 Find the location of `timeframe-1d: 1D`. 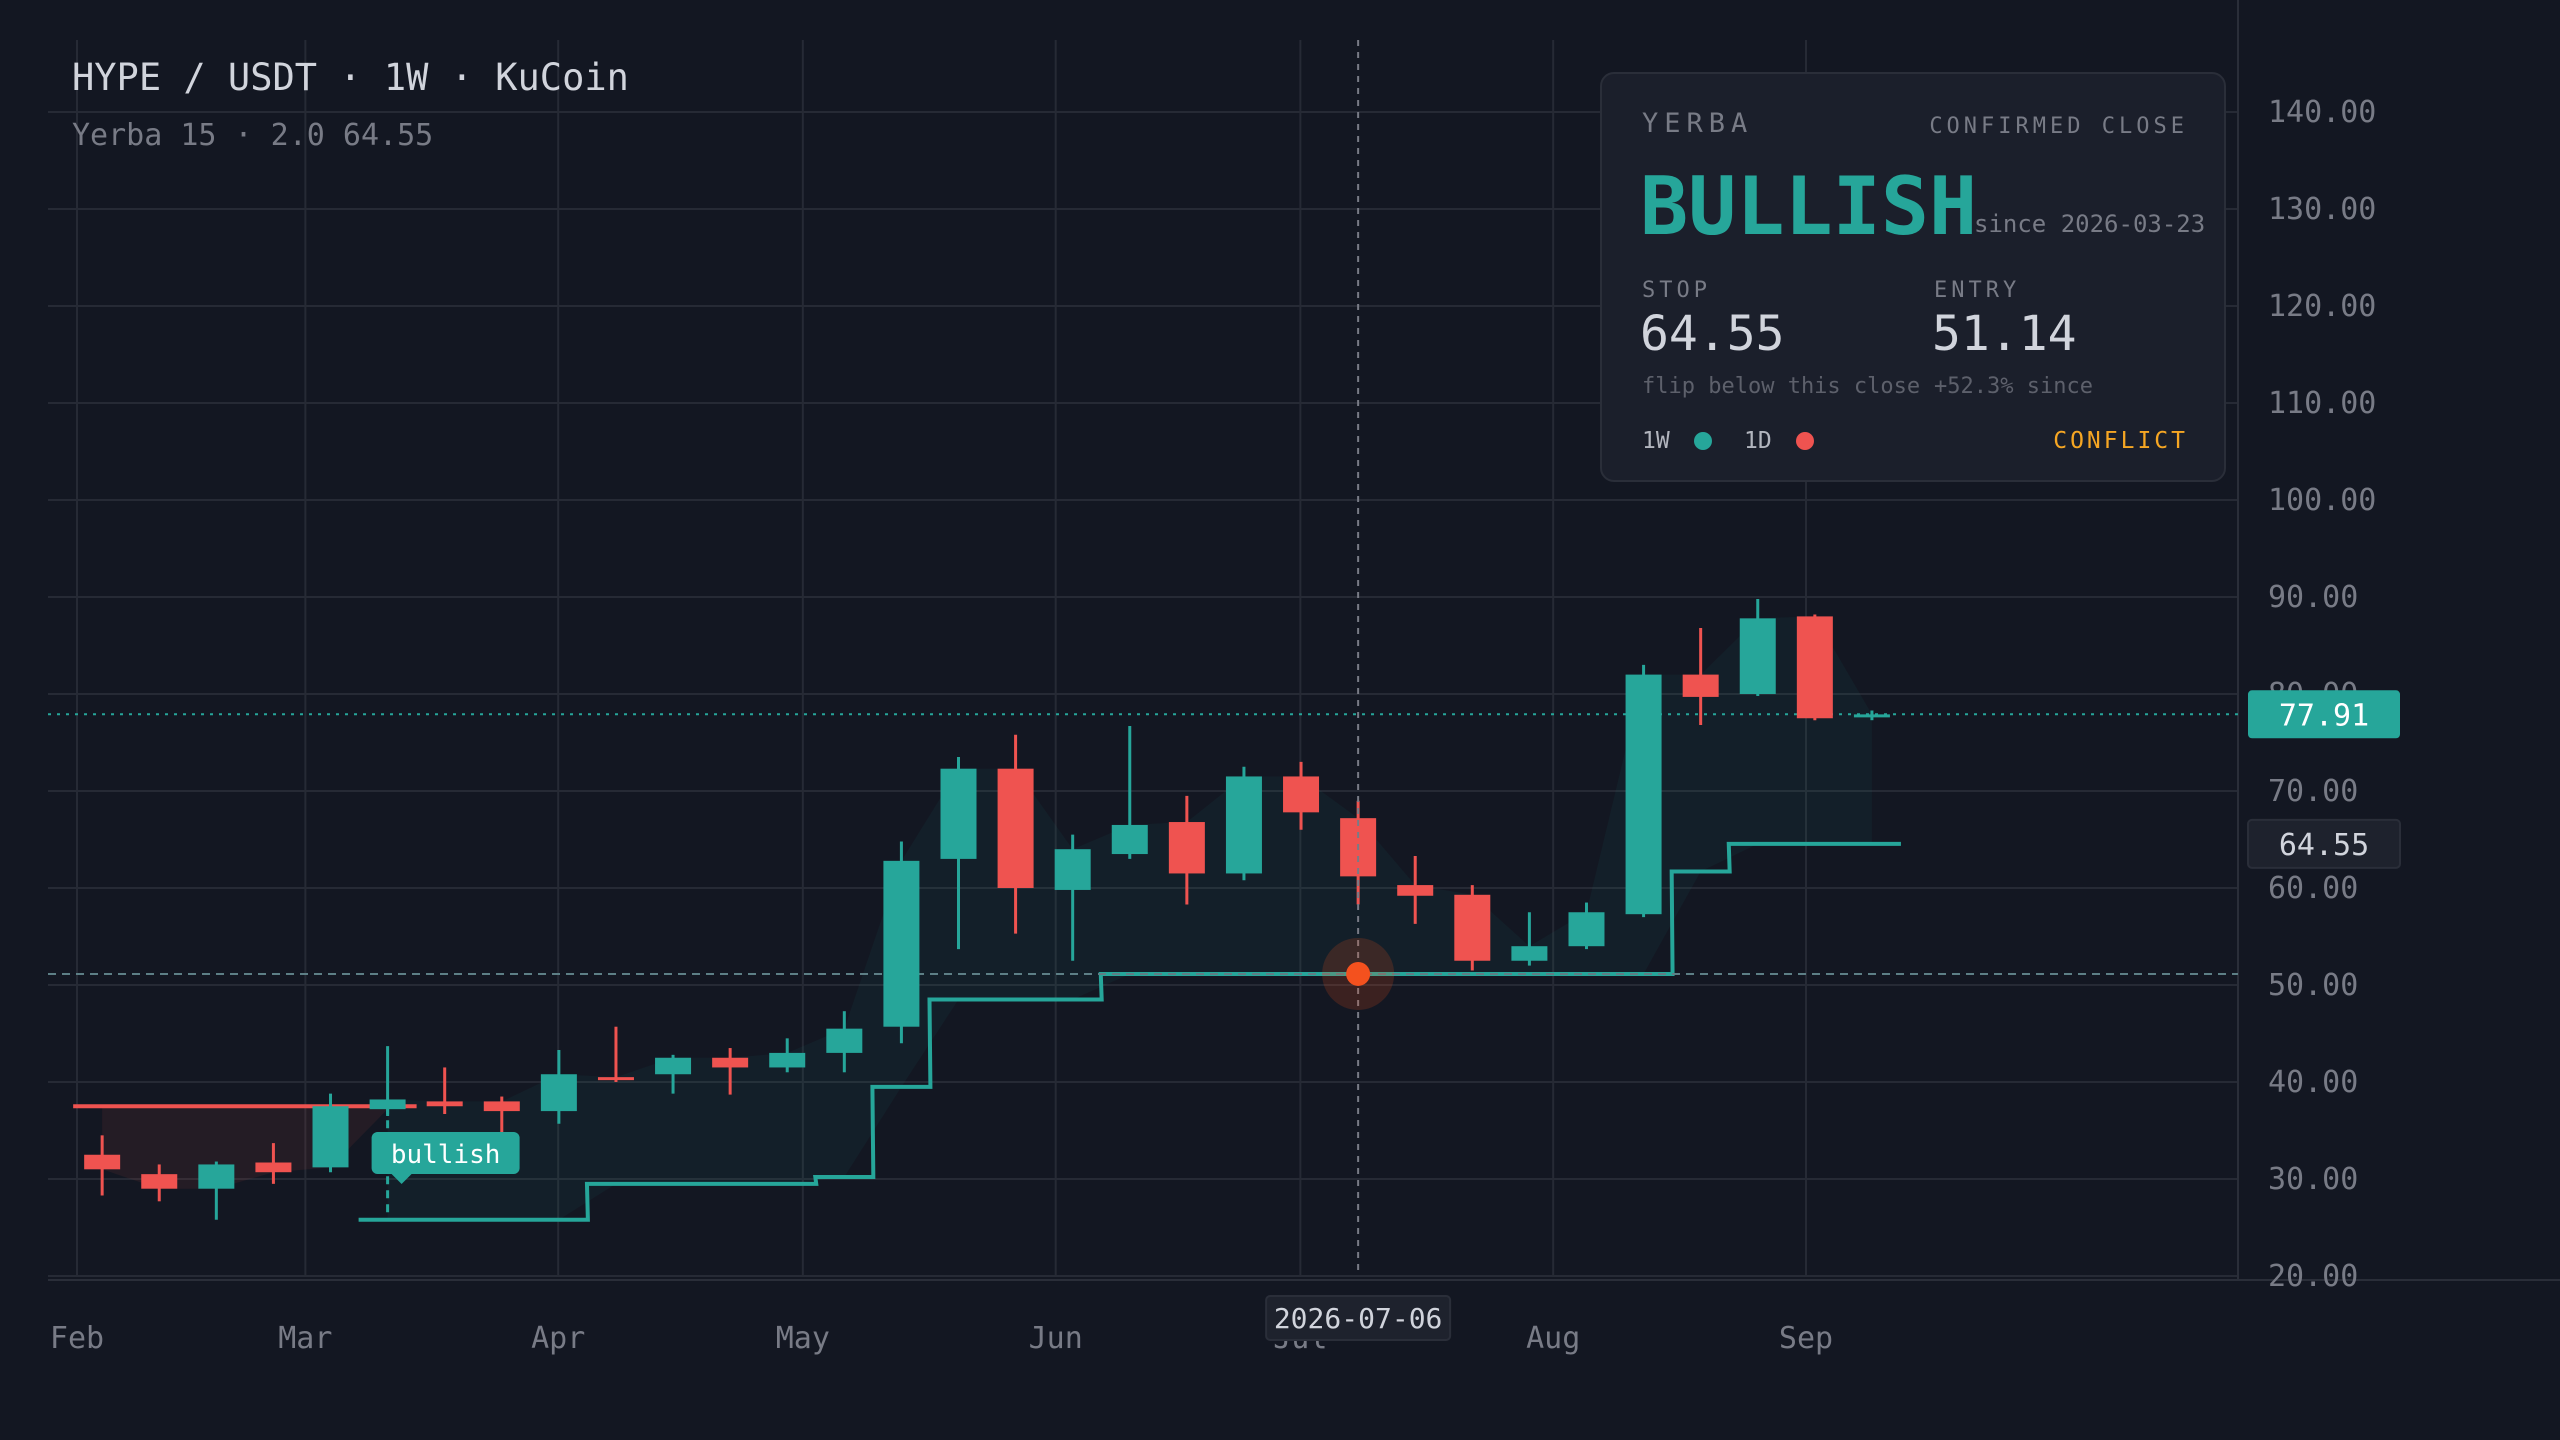

timeframe-1d: 1D is located at coordinates (1758, 441).